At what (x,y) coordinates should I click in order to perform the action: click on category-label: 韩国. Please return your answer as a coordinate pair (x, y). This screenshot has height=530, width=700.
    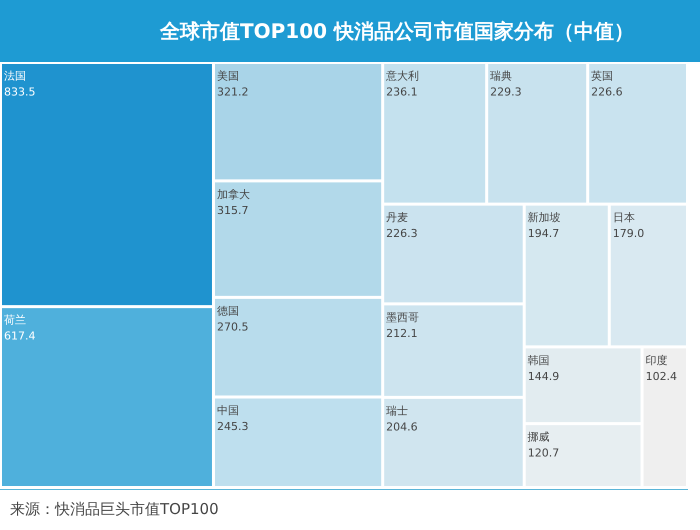
    Looking at the image, I should click on (539, 360).